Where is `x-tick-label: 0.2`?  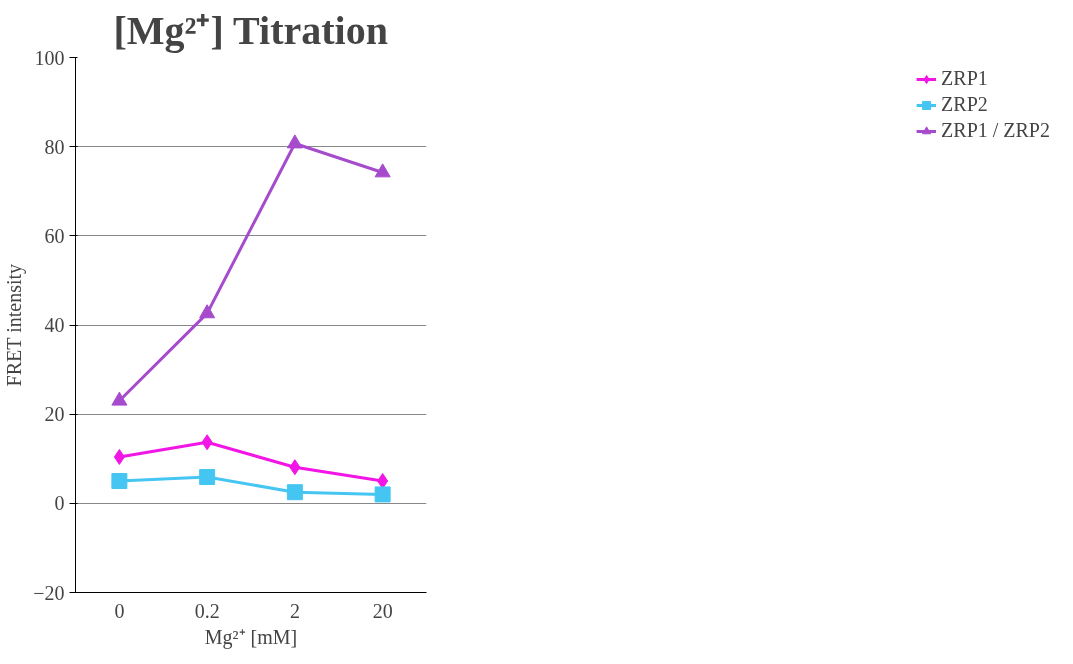
x-tick-label: 0.2 is located at coordinates (207, 610).